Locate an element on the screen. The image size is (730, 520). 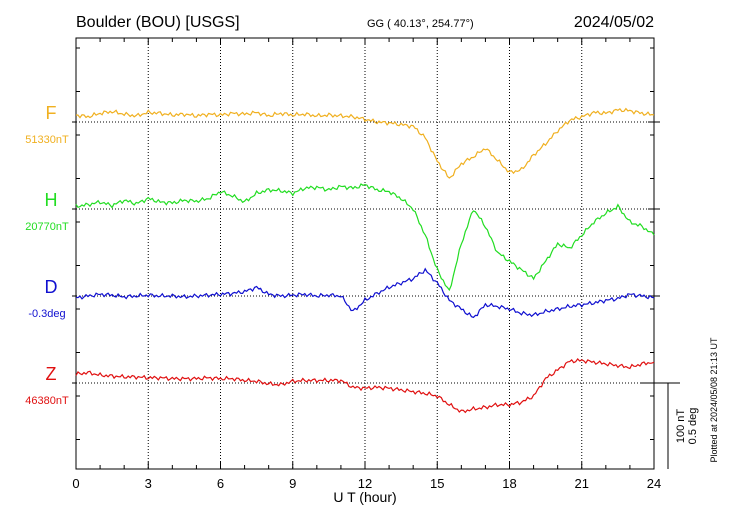
x-tick-label: 3 is located at coordinates (148, 483).